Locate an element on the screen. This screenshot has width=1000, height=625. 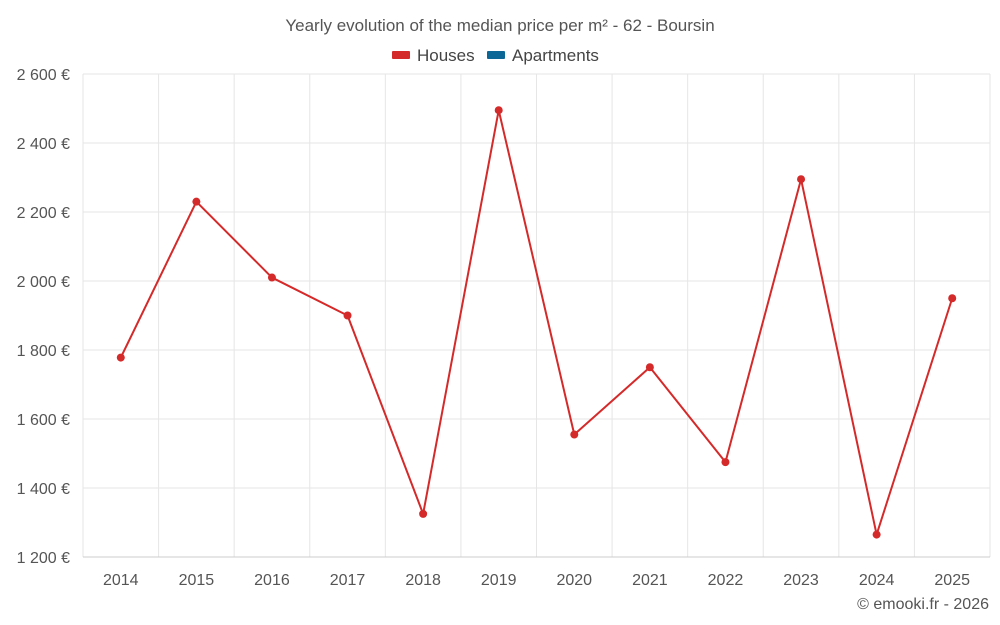
x-tick-label: 2022 is located at coordinates (726, 580).